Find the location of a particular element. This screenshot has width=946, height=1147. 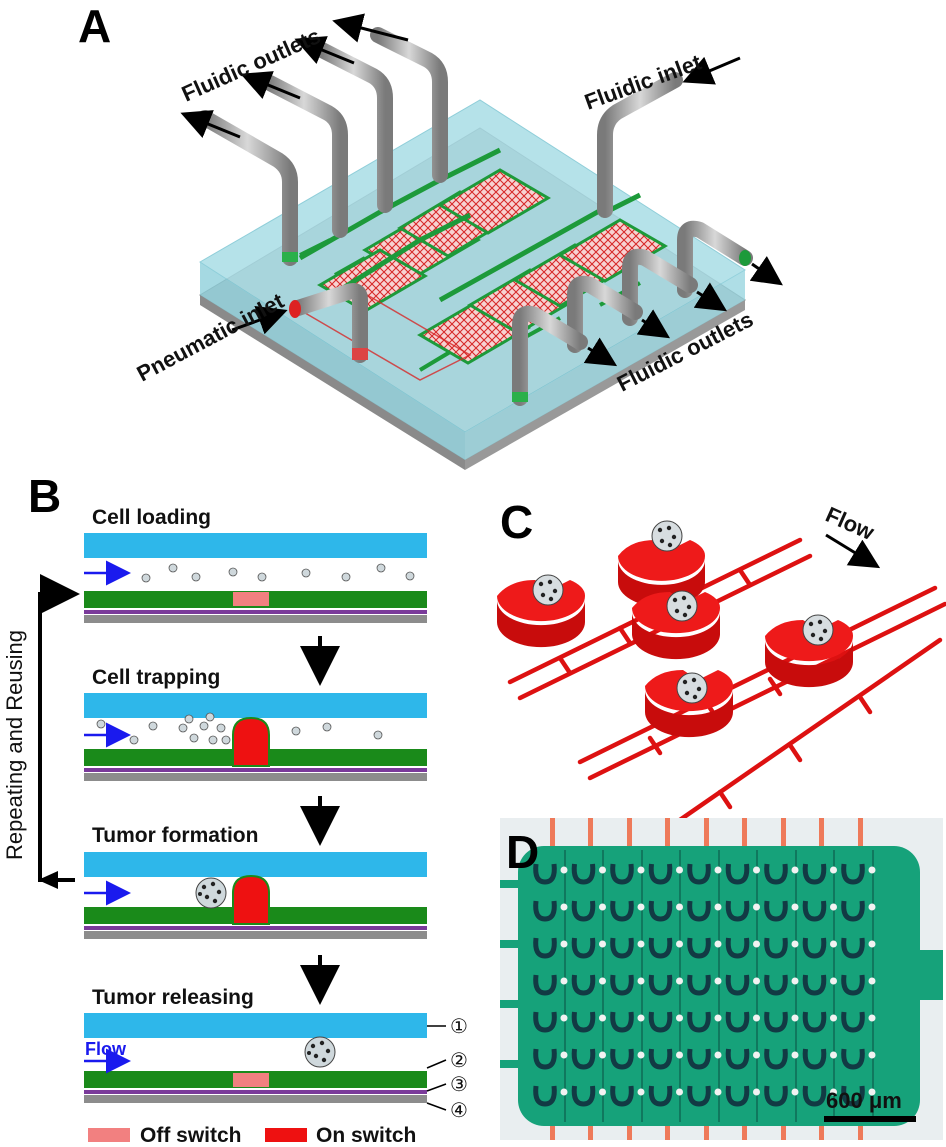

inlet-arrow is located at coordinates (711, 70).